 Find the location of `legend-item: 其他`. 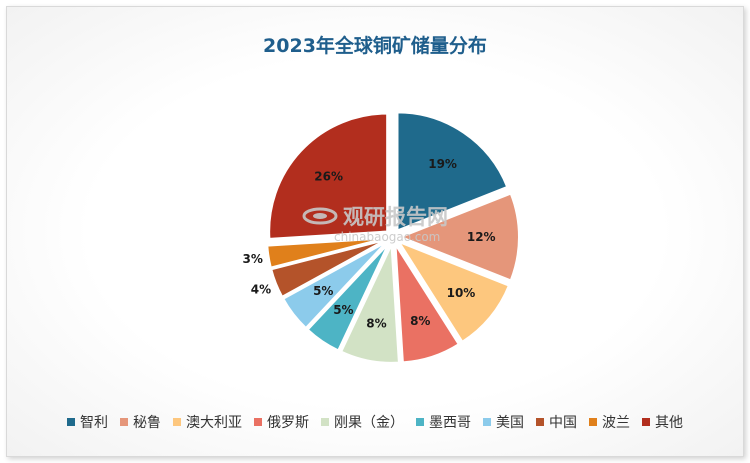

legend-item: 其他 is located at coordinates (662, 422).